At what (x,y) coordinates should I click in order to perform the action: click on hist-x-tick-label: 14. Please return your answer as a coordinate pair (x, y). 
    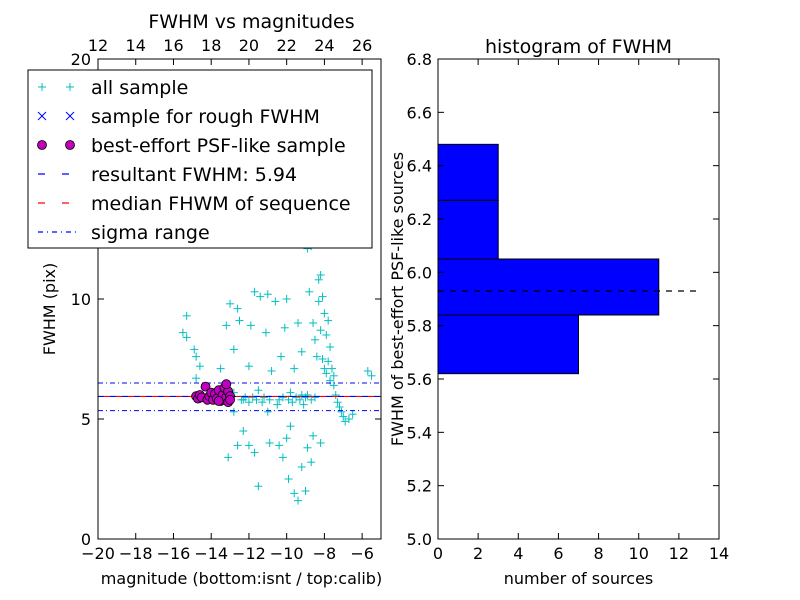
    Looking at the image, I should click on (719, 553).